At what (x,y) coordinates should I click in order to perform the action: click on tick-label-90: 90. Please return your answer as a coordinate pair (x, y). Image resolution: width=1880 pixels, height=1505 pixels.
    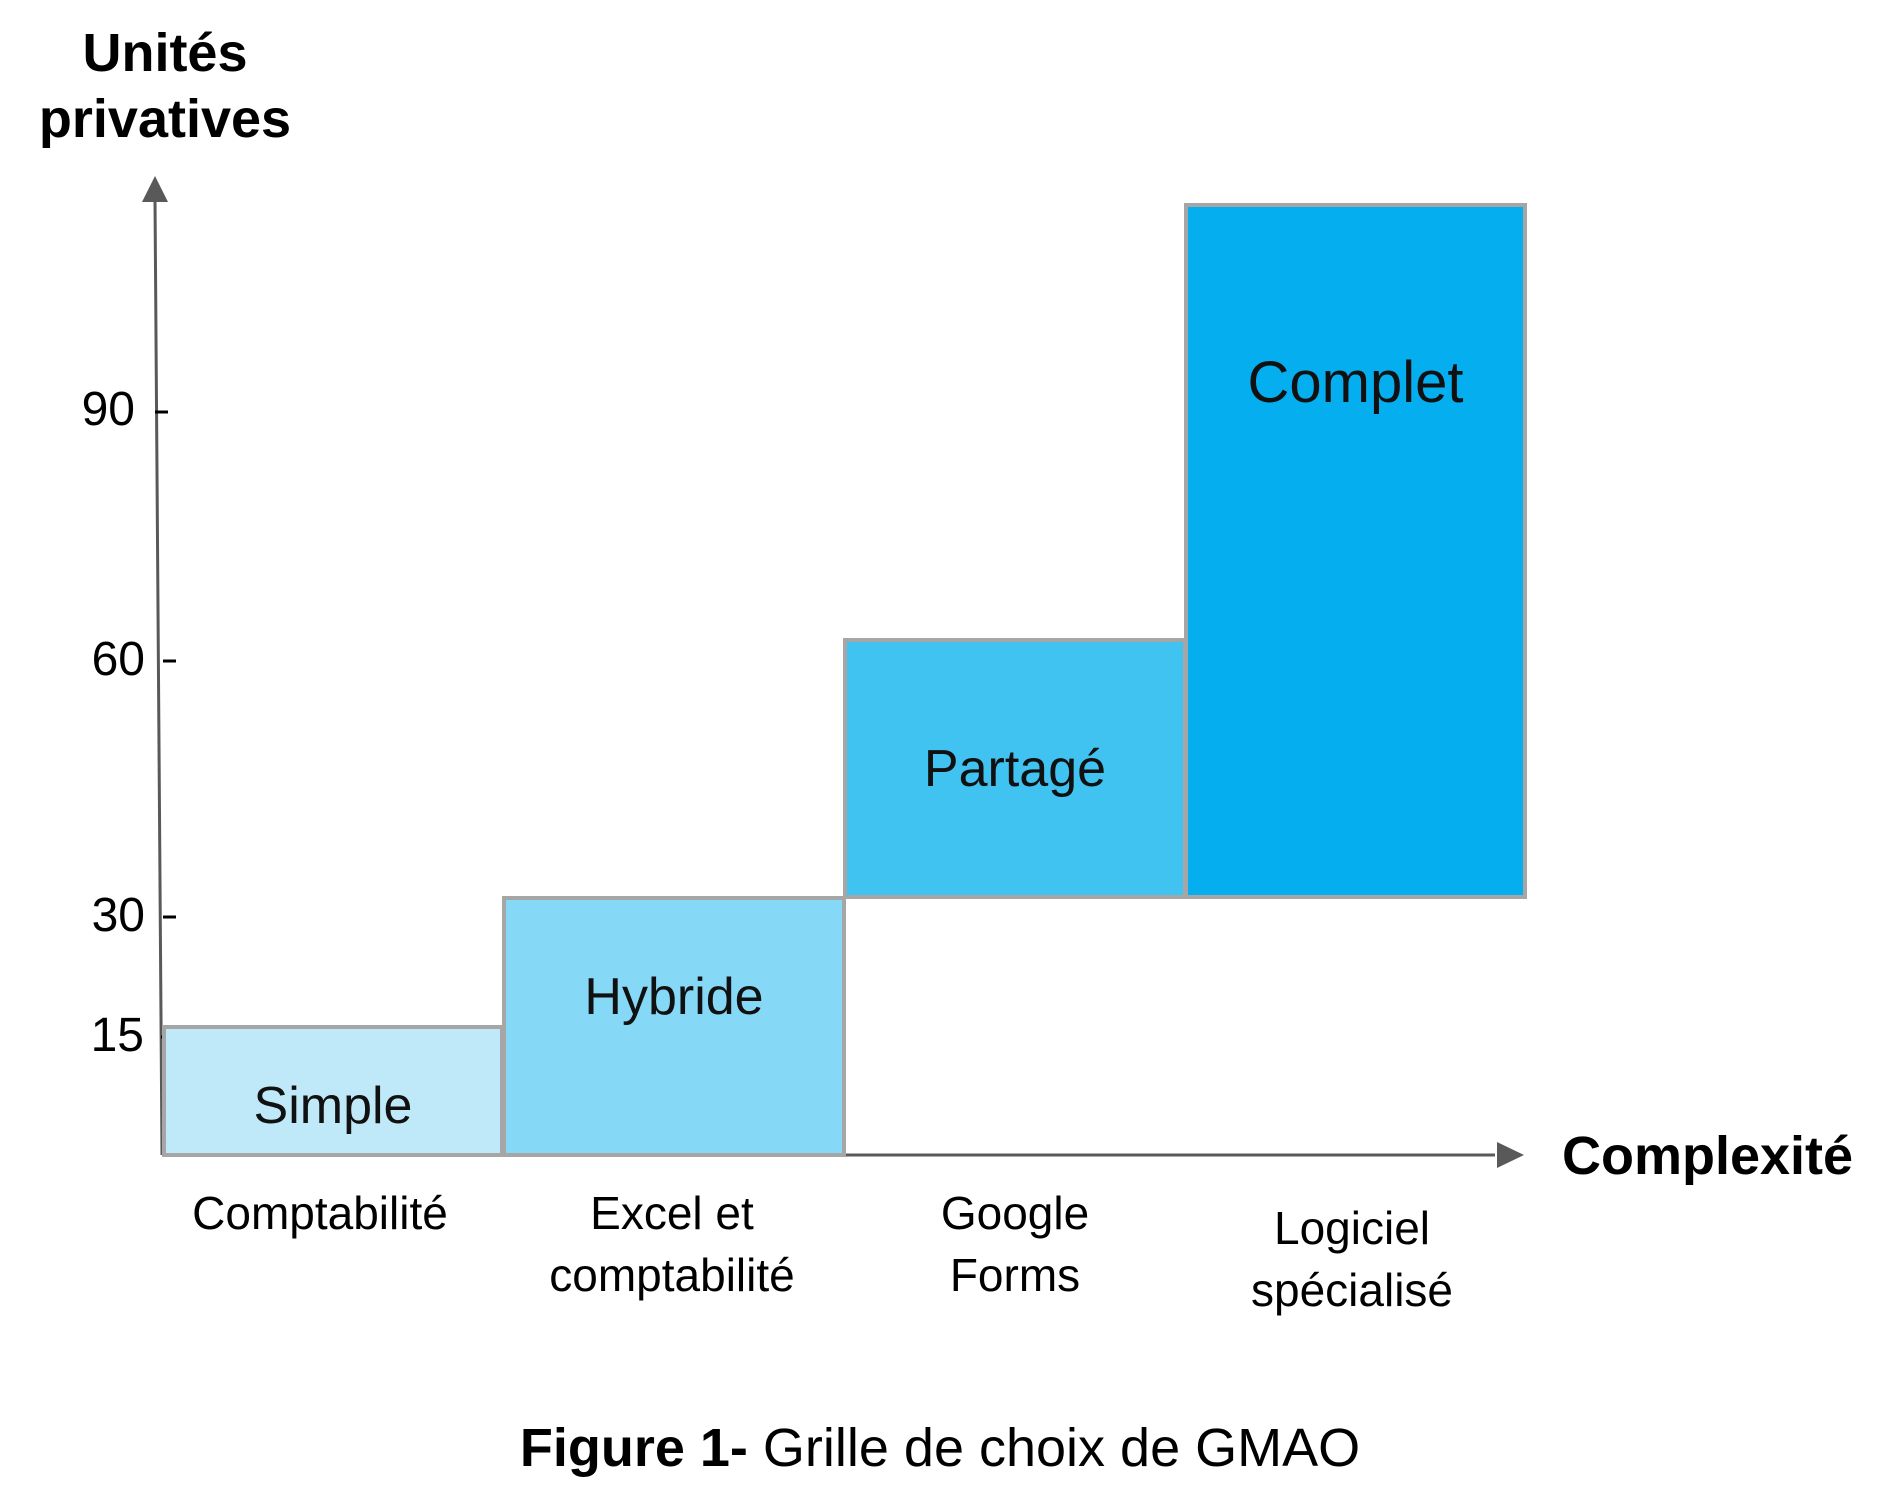
    Looking at the image, I should click on (108, 409).